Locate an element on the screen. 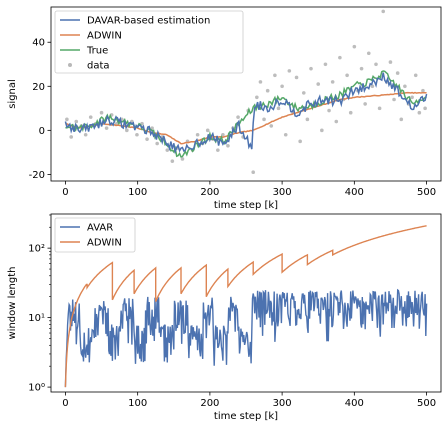 Image resolution: width=447 pixels, height=425 pixels. y-tick-label: 10⁰ is located at coordinates (36, 388).